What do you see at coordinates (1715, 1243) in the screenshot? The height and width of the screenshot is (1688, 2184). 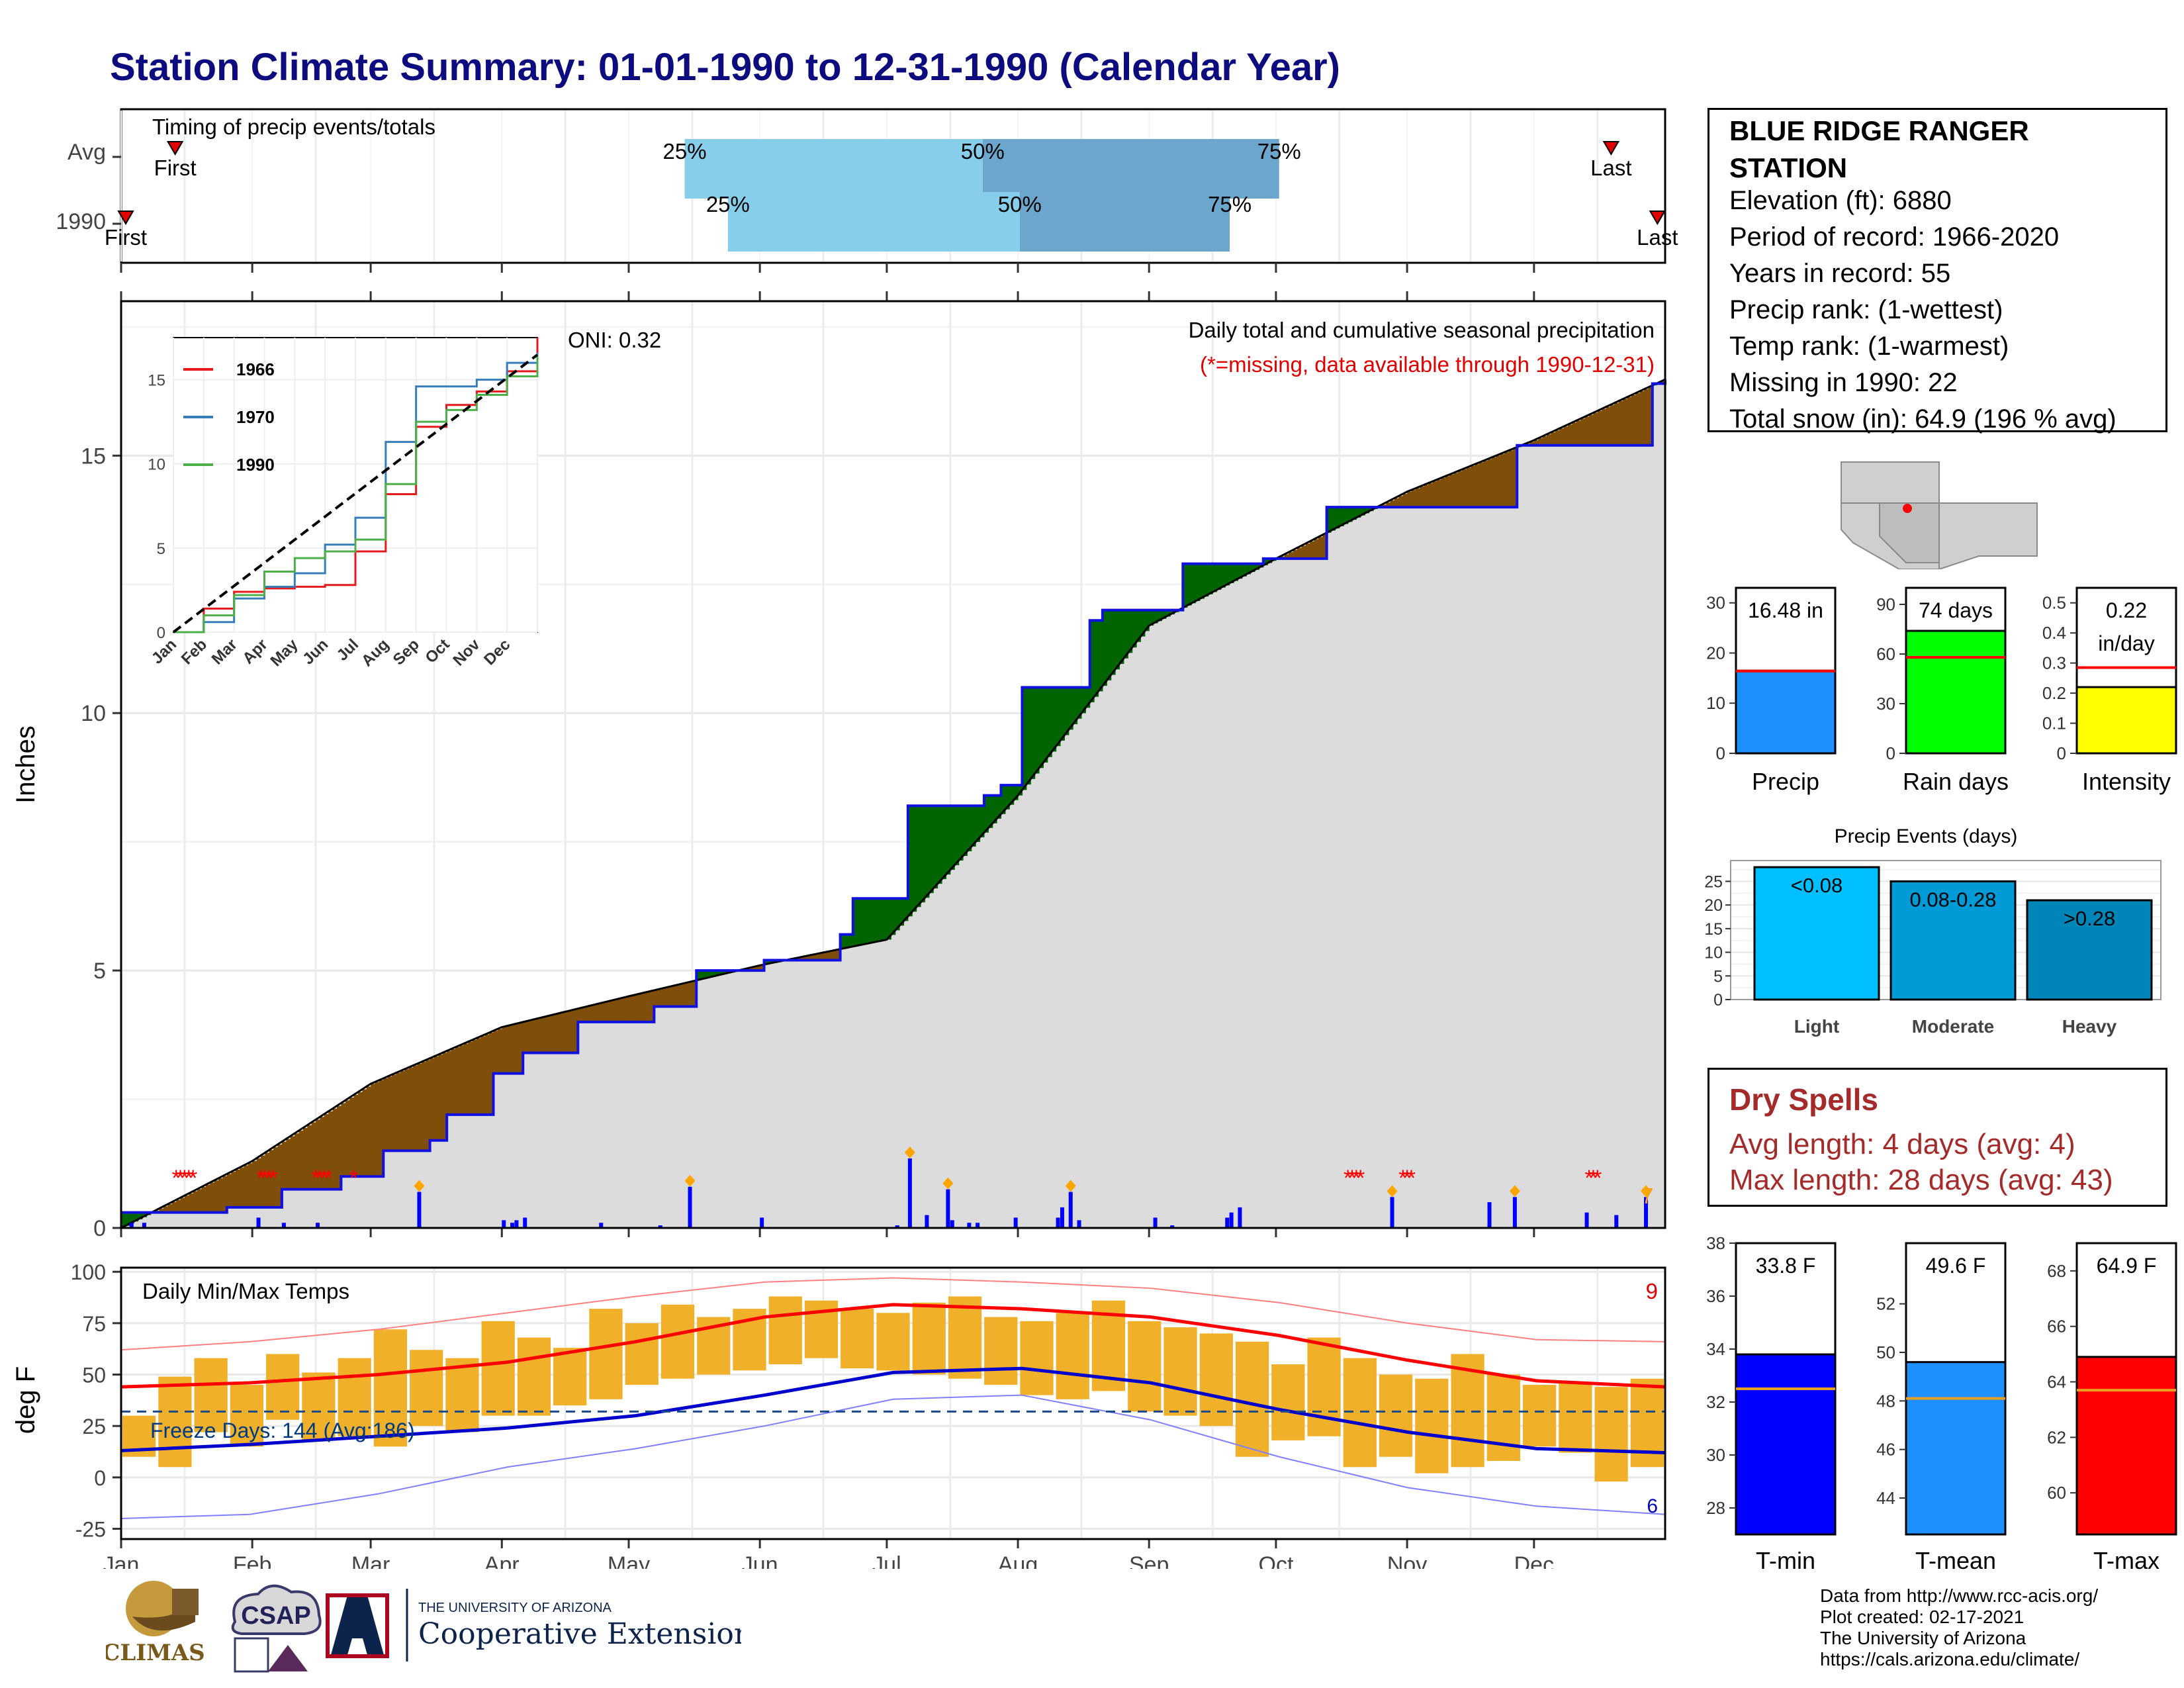 I see `small-bar-ytick-label: 38` at bounding box center [1715, 1243].